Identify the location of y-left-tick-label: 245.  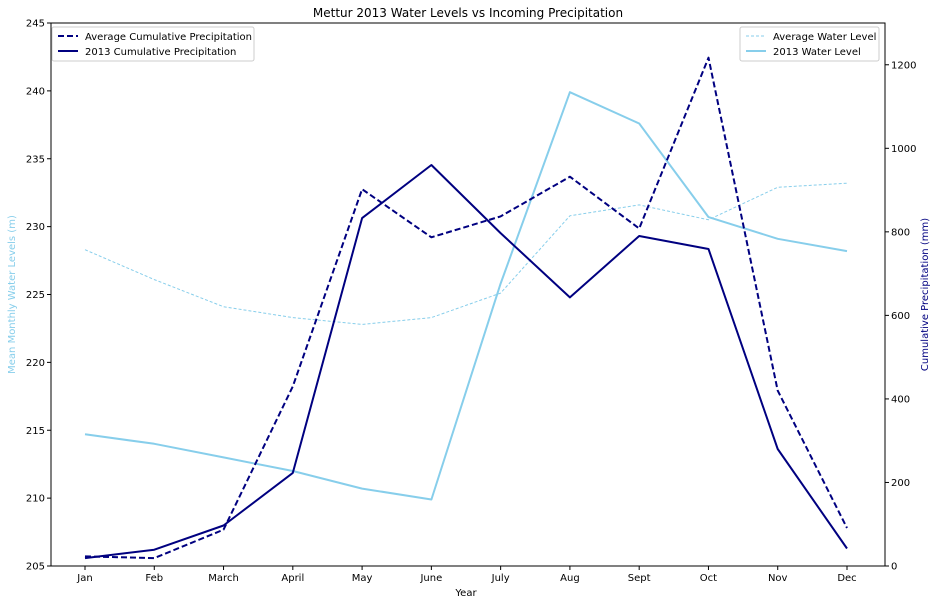
(35, 24).